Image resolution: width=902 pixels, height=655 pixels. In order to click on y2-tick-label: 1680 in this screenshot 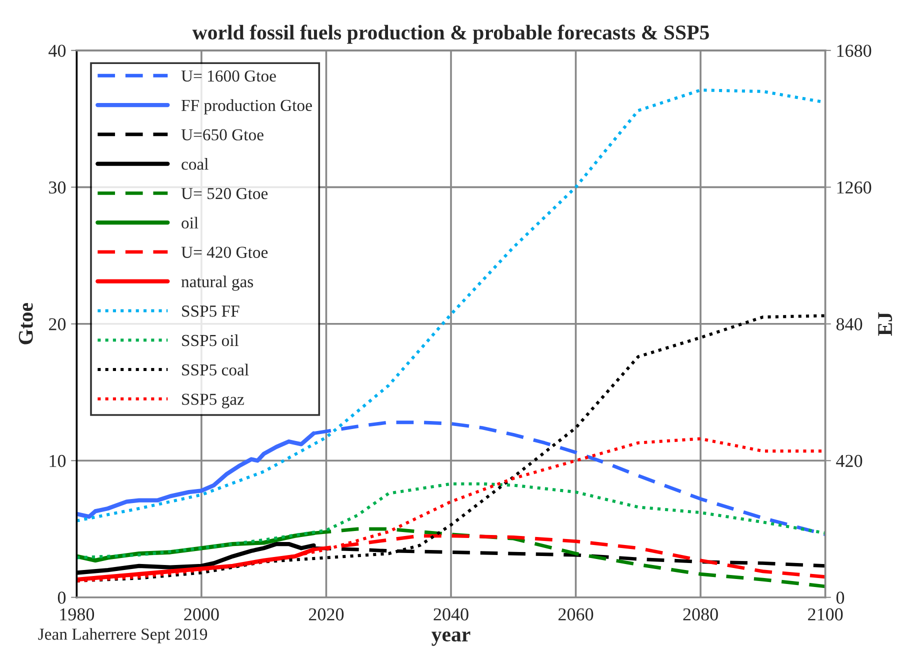, I will do `click(854, 50)`.